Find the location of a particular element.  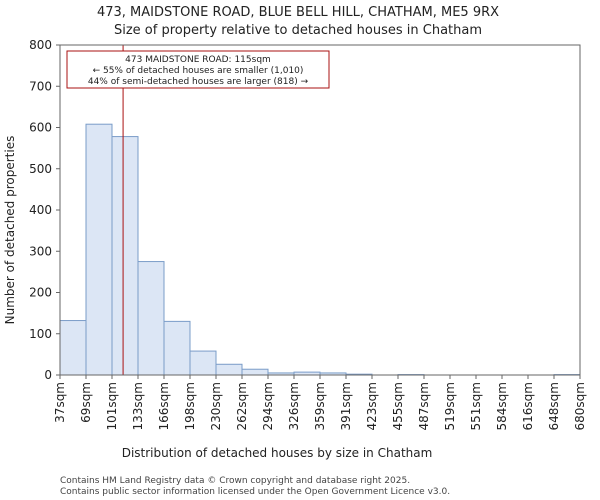

x-tick-label-37sqm: 37sqm is located at coordinates (60, 402).